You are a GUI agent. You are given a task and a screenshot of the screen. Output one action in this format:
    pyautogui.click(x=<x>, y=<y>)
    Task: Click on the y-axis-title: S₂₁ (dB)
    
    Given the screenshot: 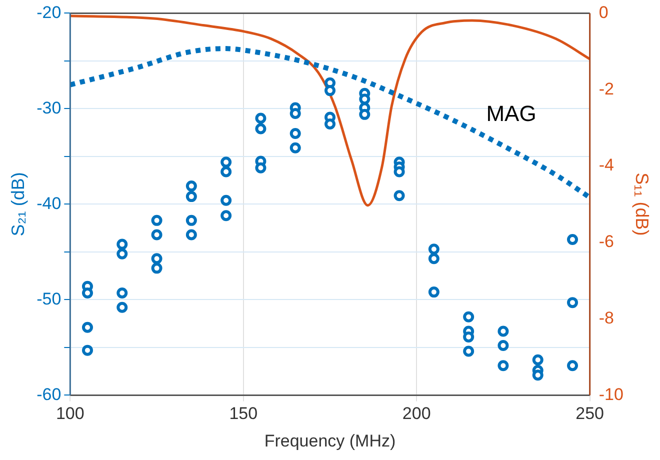 What is the action you would take?
    pyautogui.click(x=18, y=204)
    